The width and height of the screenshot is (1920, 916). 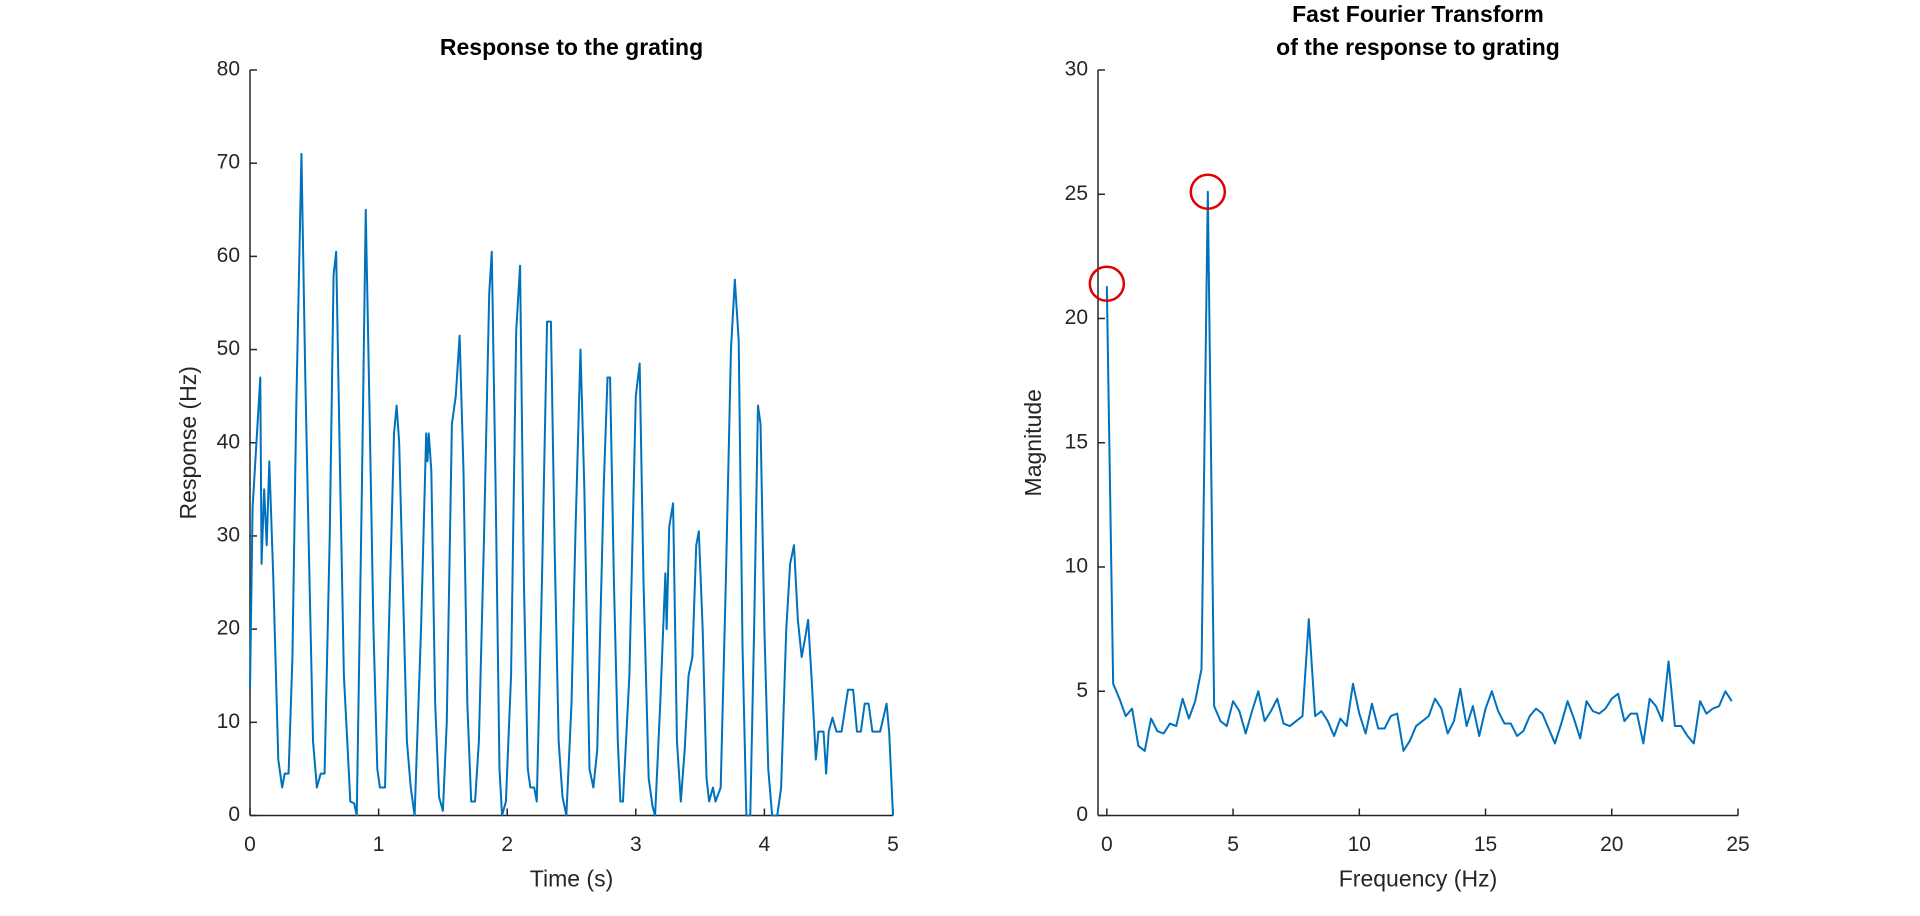 I want to click on y-tick-label: 40, so click(x=228, y=441).